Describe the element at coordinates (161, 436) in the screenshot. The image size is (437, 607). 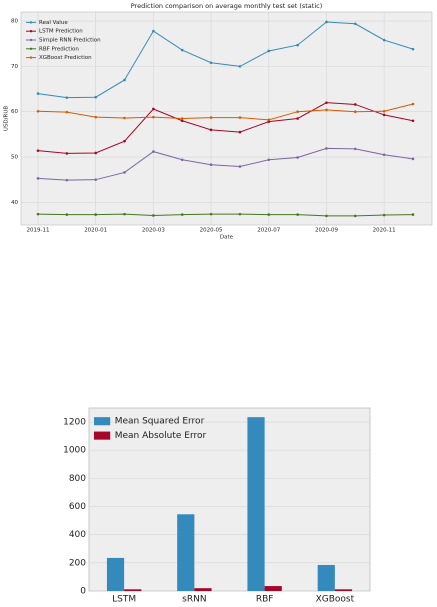
I see `legend-label: Mean Absolute Error` at that location.